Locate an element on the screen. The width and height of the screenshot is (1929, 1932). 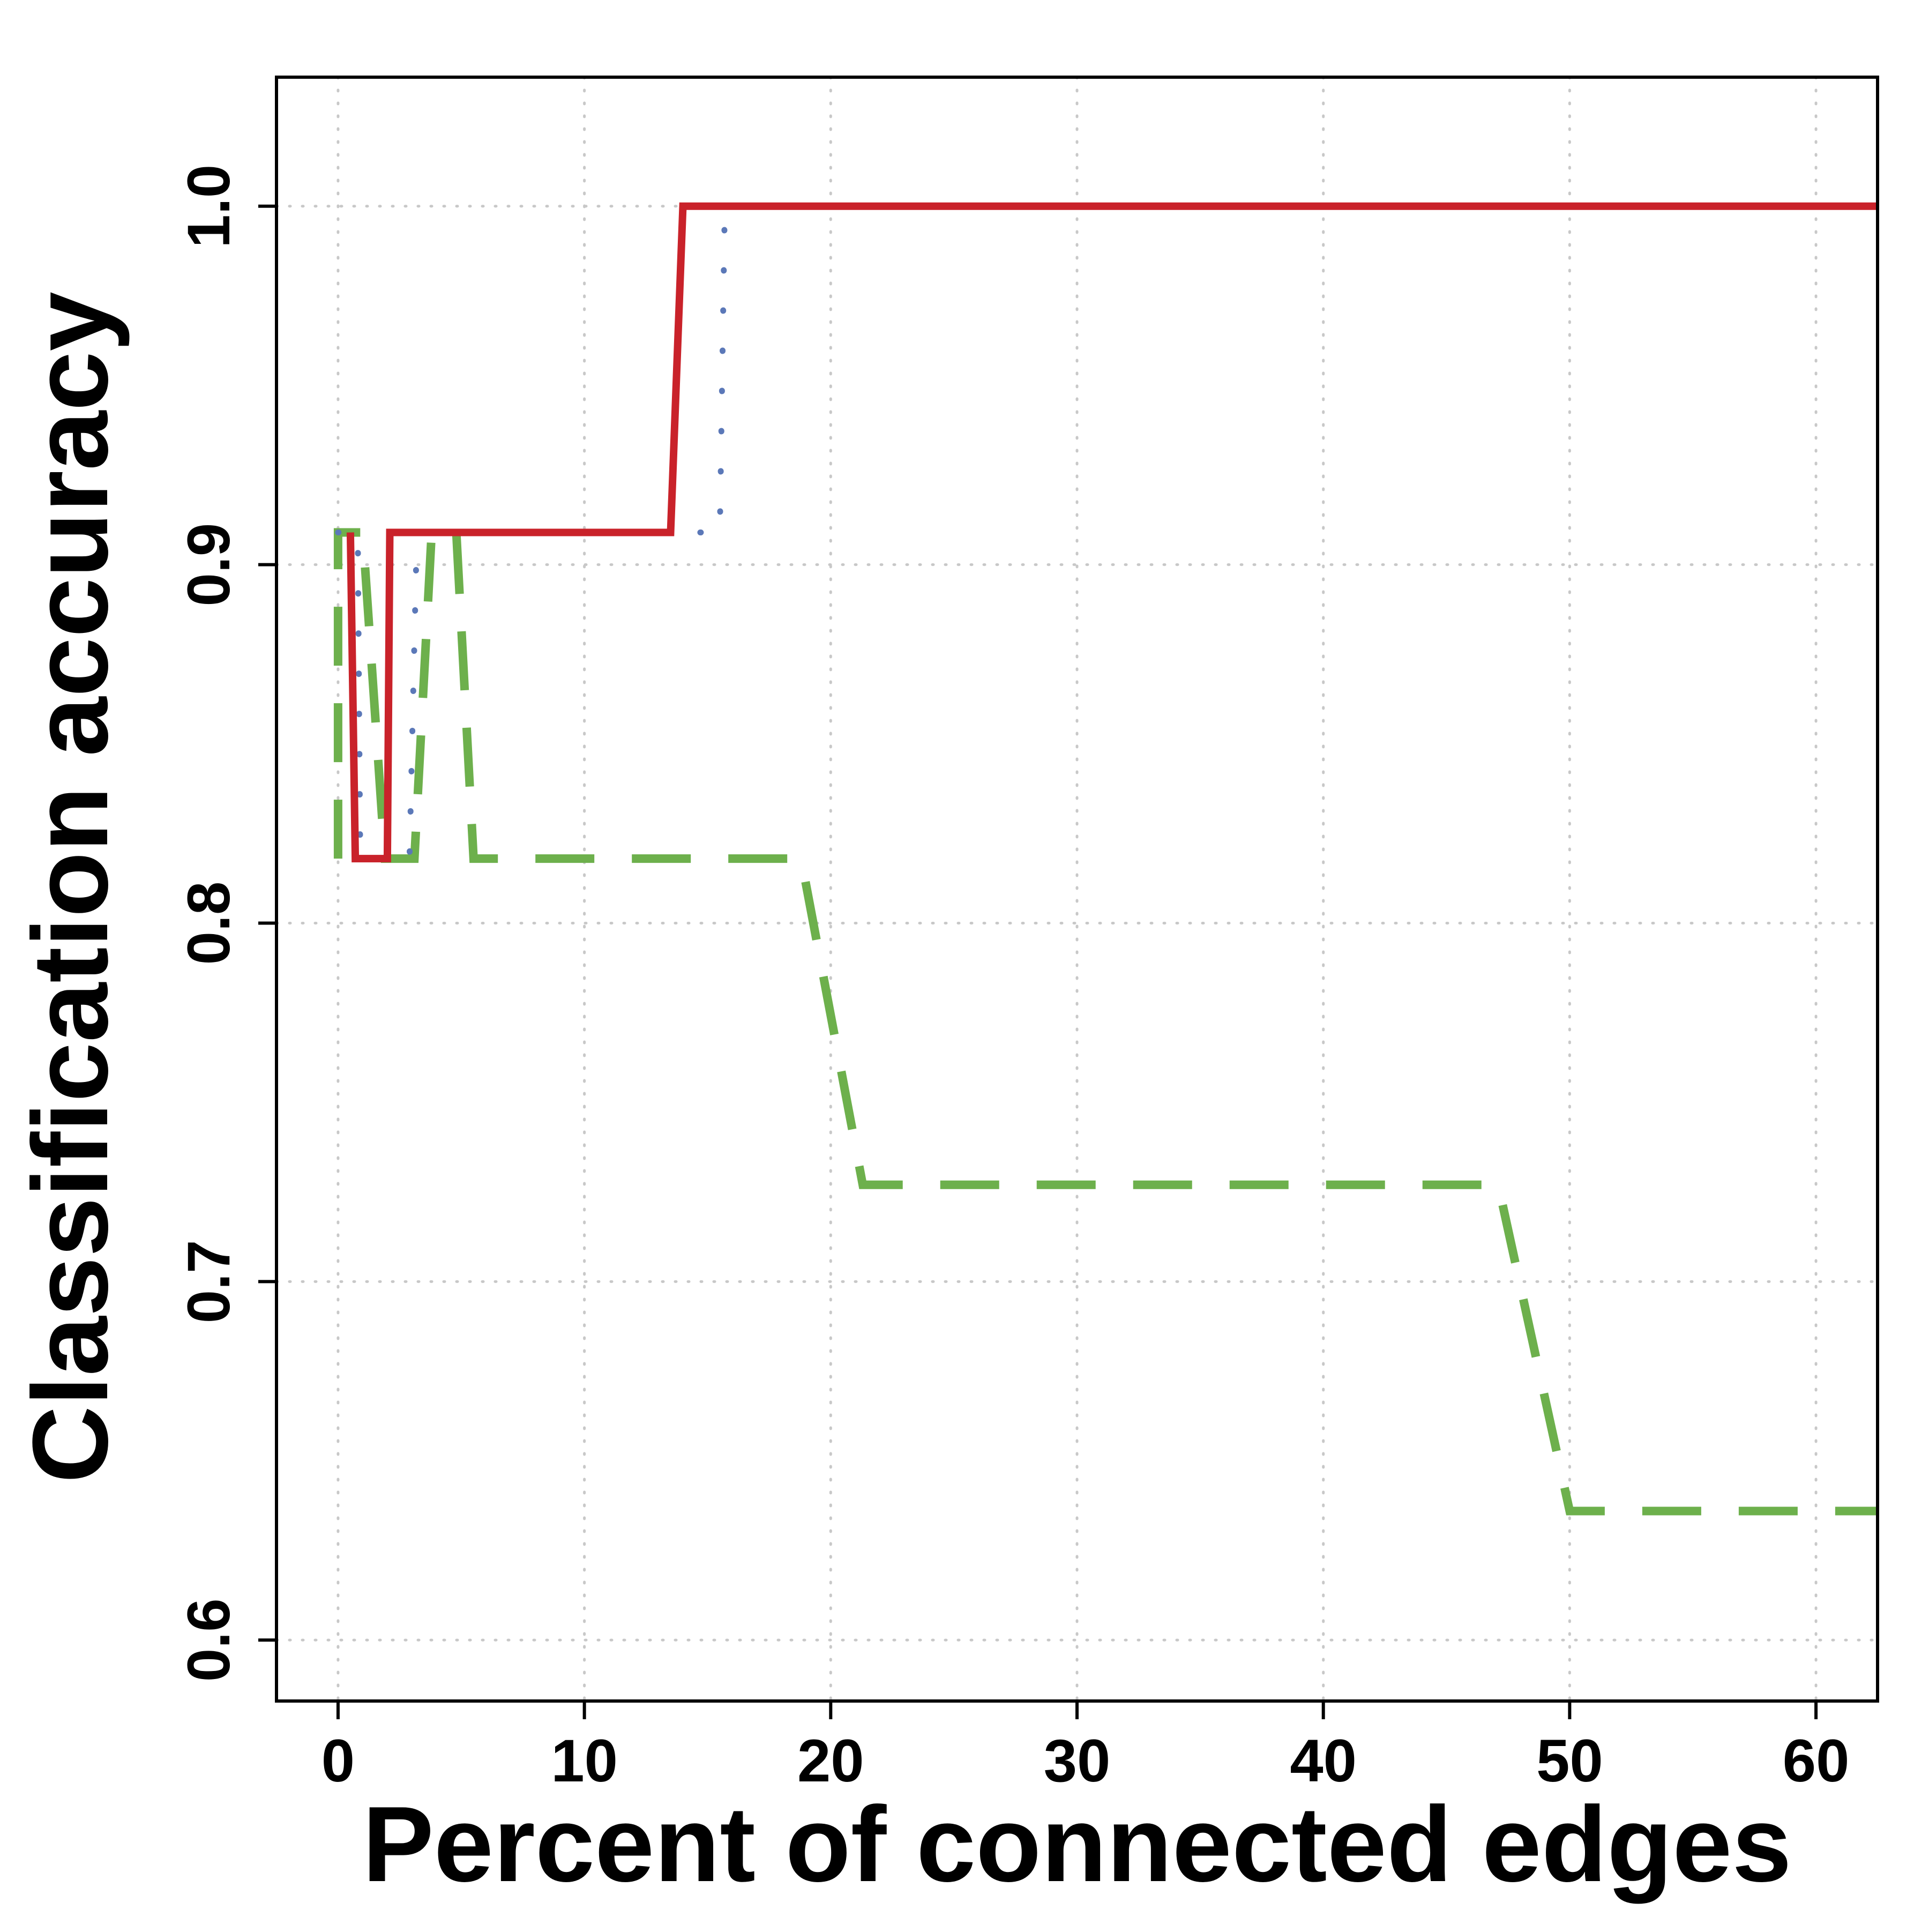
x-tick-label: 40 is located at coordinates (1323, 1760).